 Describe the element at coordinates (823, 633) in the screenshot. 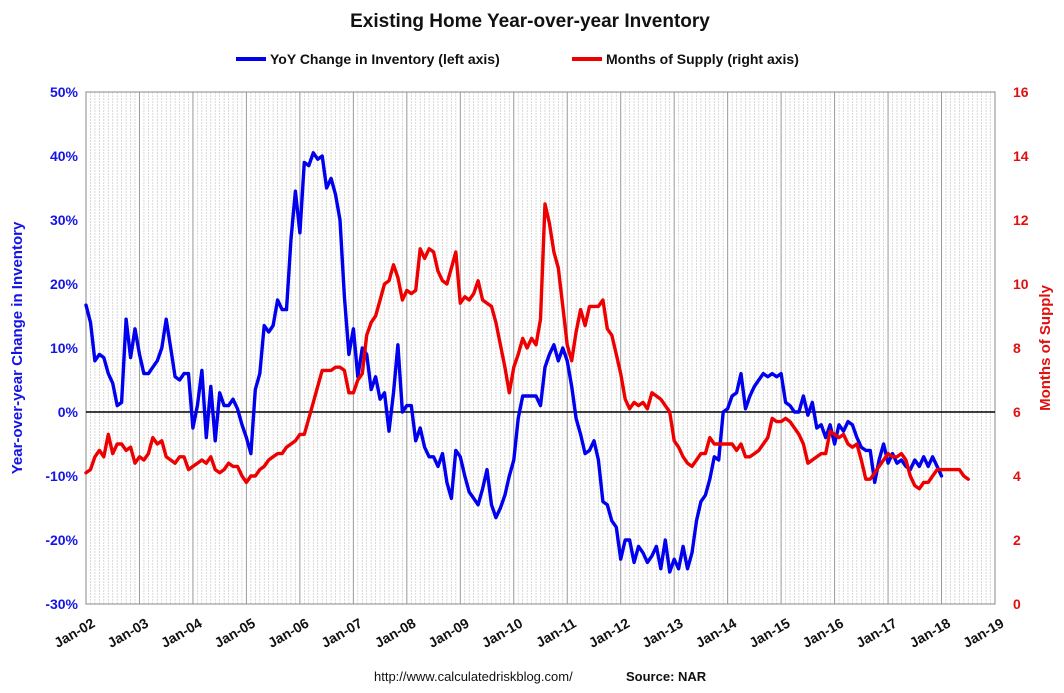

I see `x-tick-label: Jan-16` at that location.